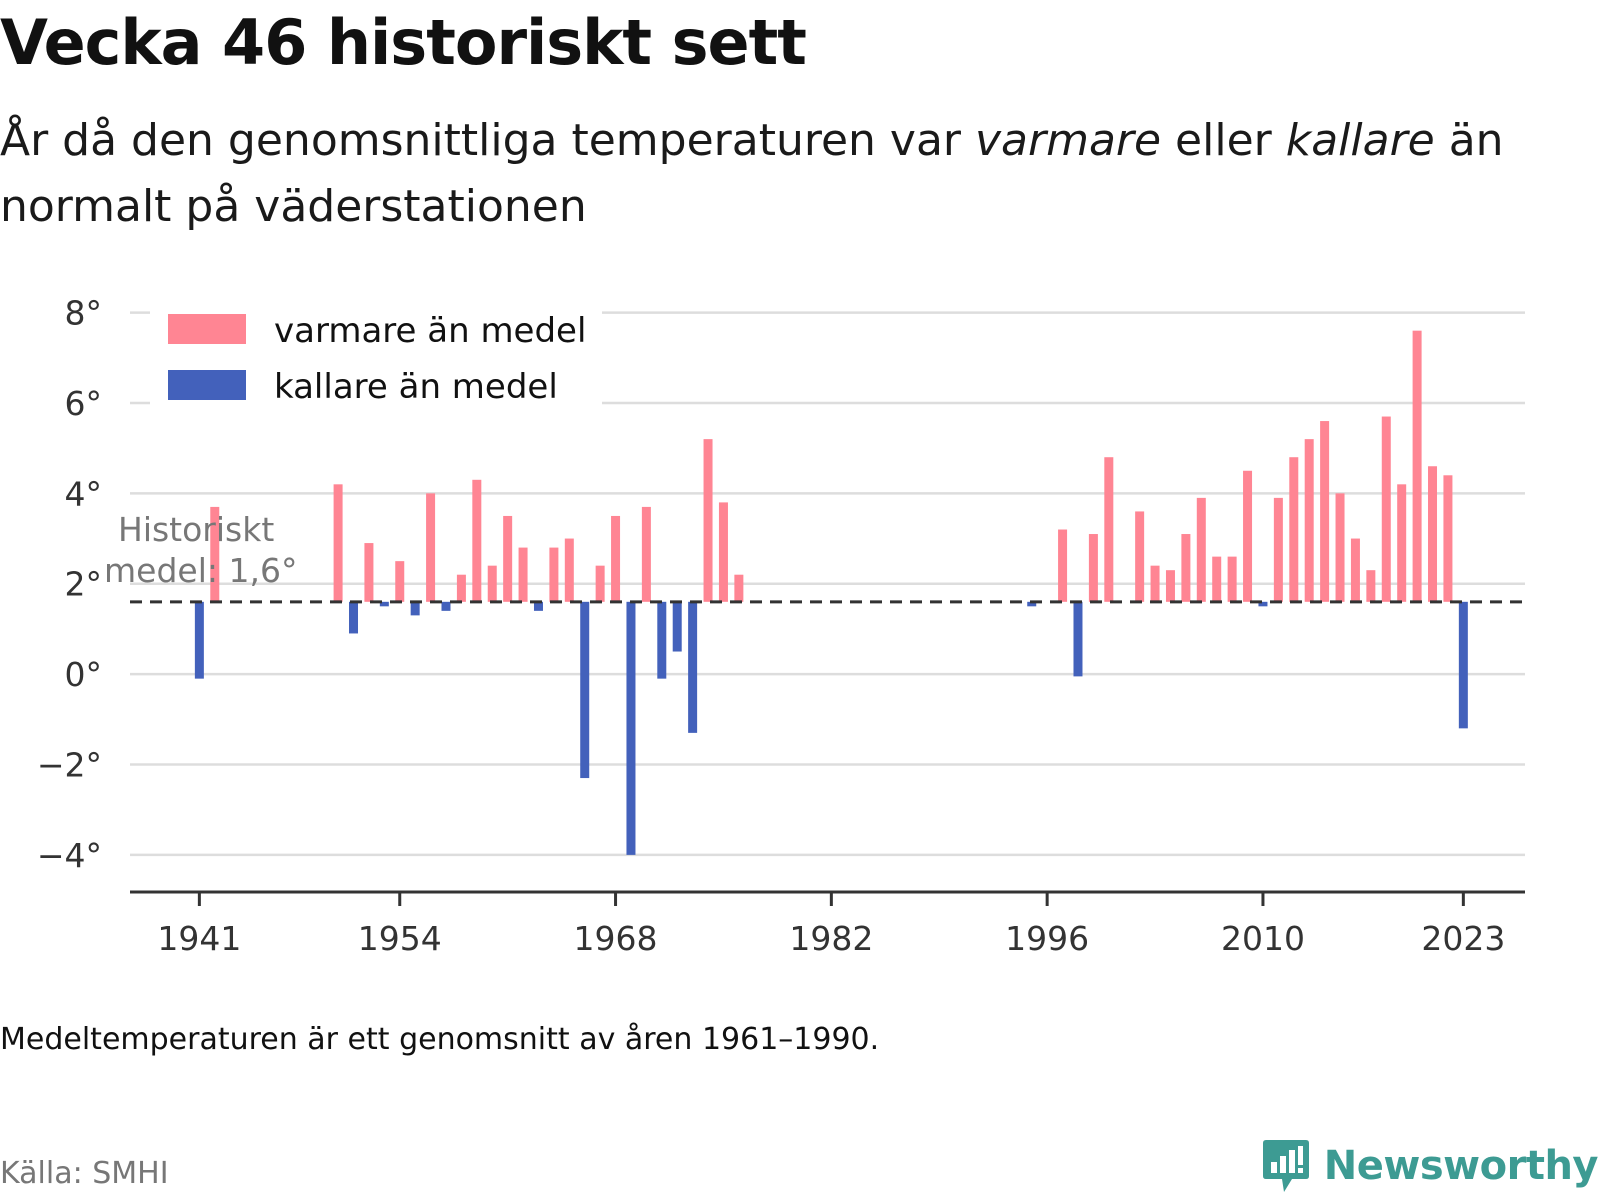 The image size is (1600, 1200). What do you see at coordinates (1201, 549) in the screenshot?
I see `bar-2006` at bounding box center [1201, 549].